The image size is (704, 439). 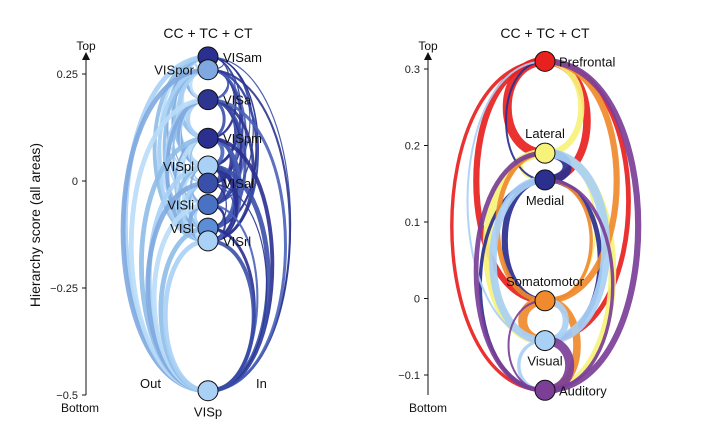 I want to click on node-label-visal: VISal, so click(x=238, y=183).